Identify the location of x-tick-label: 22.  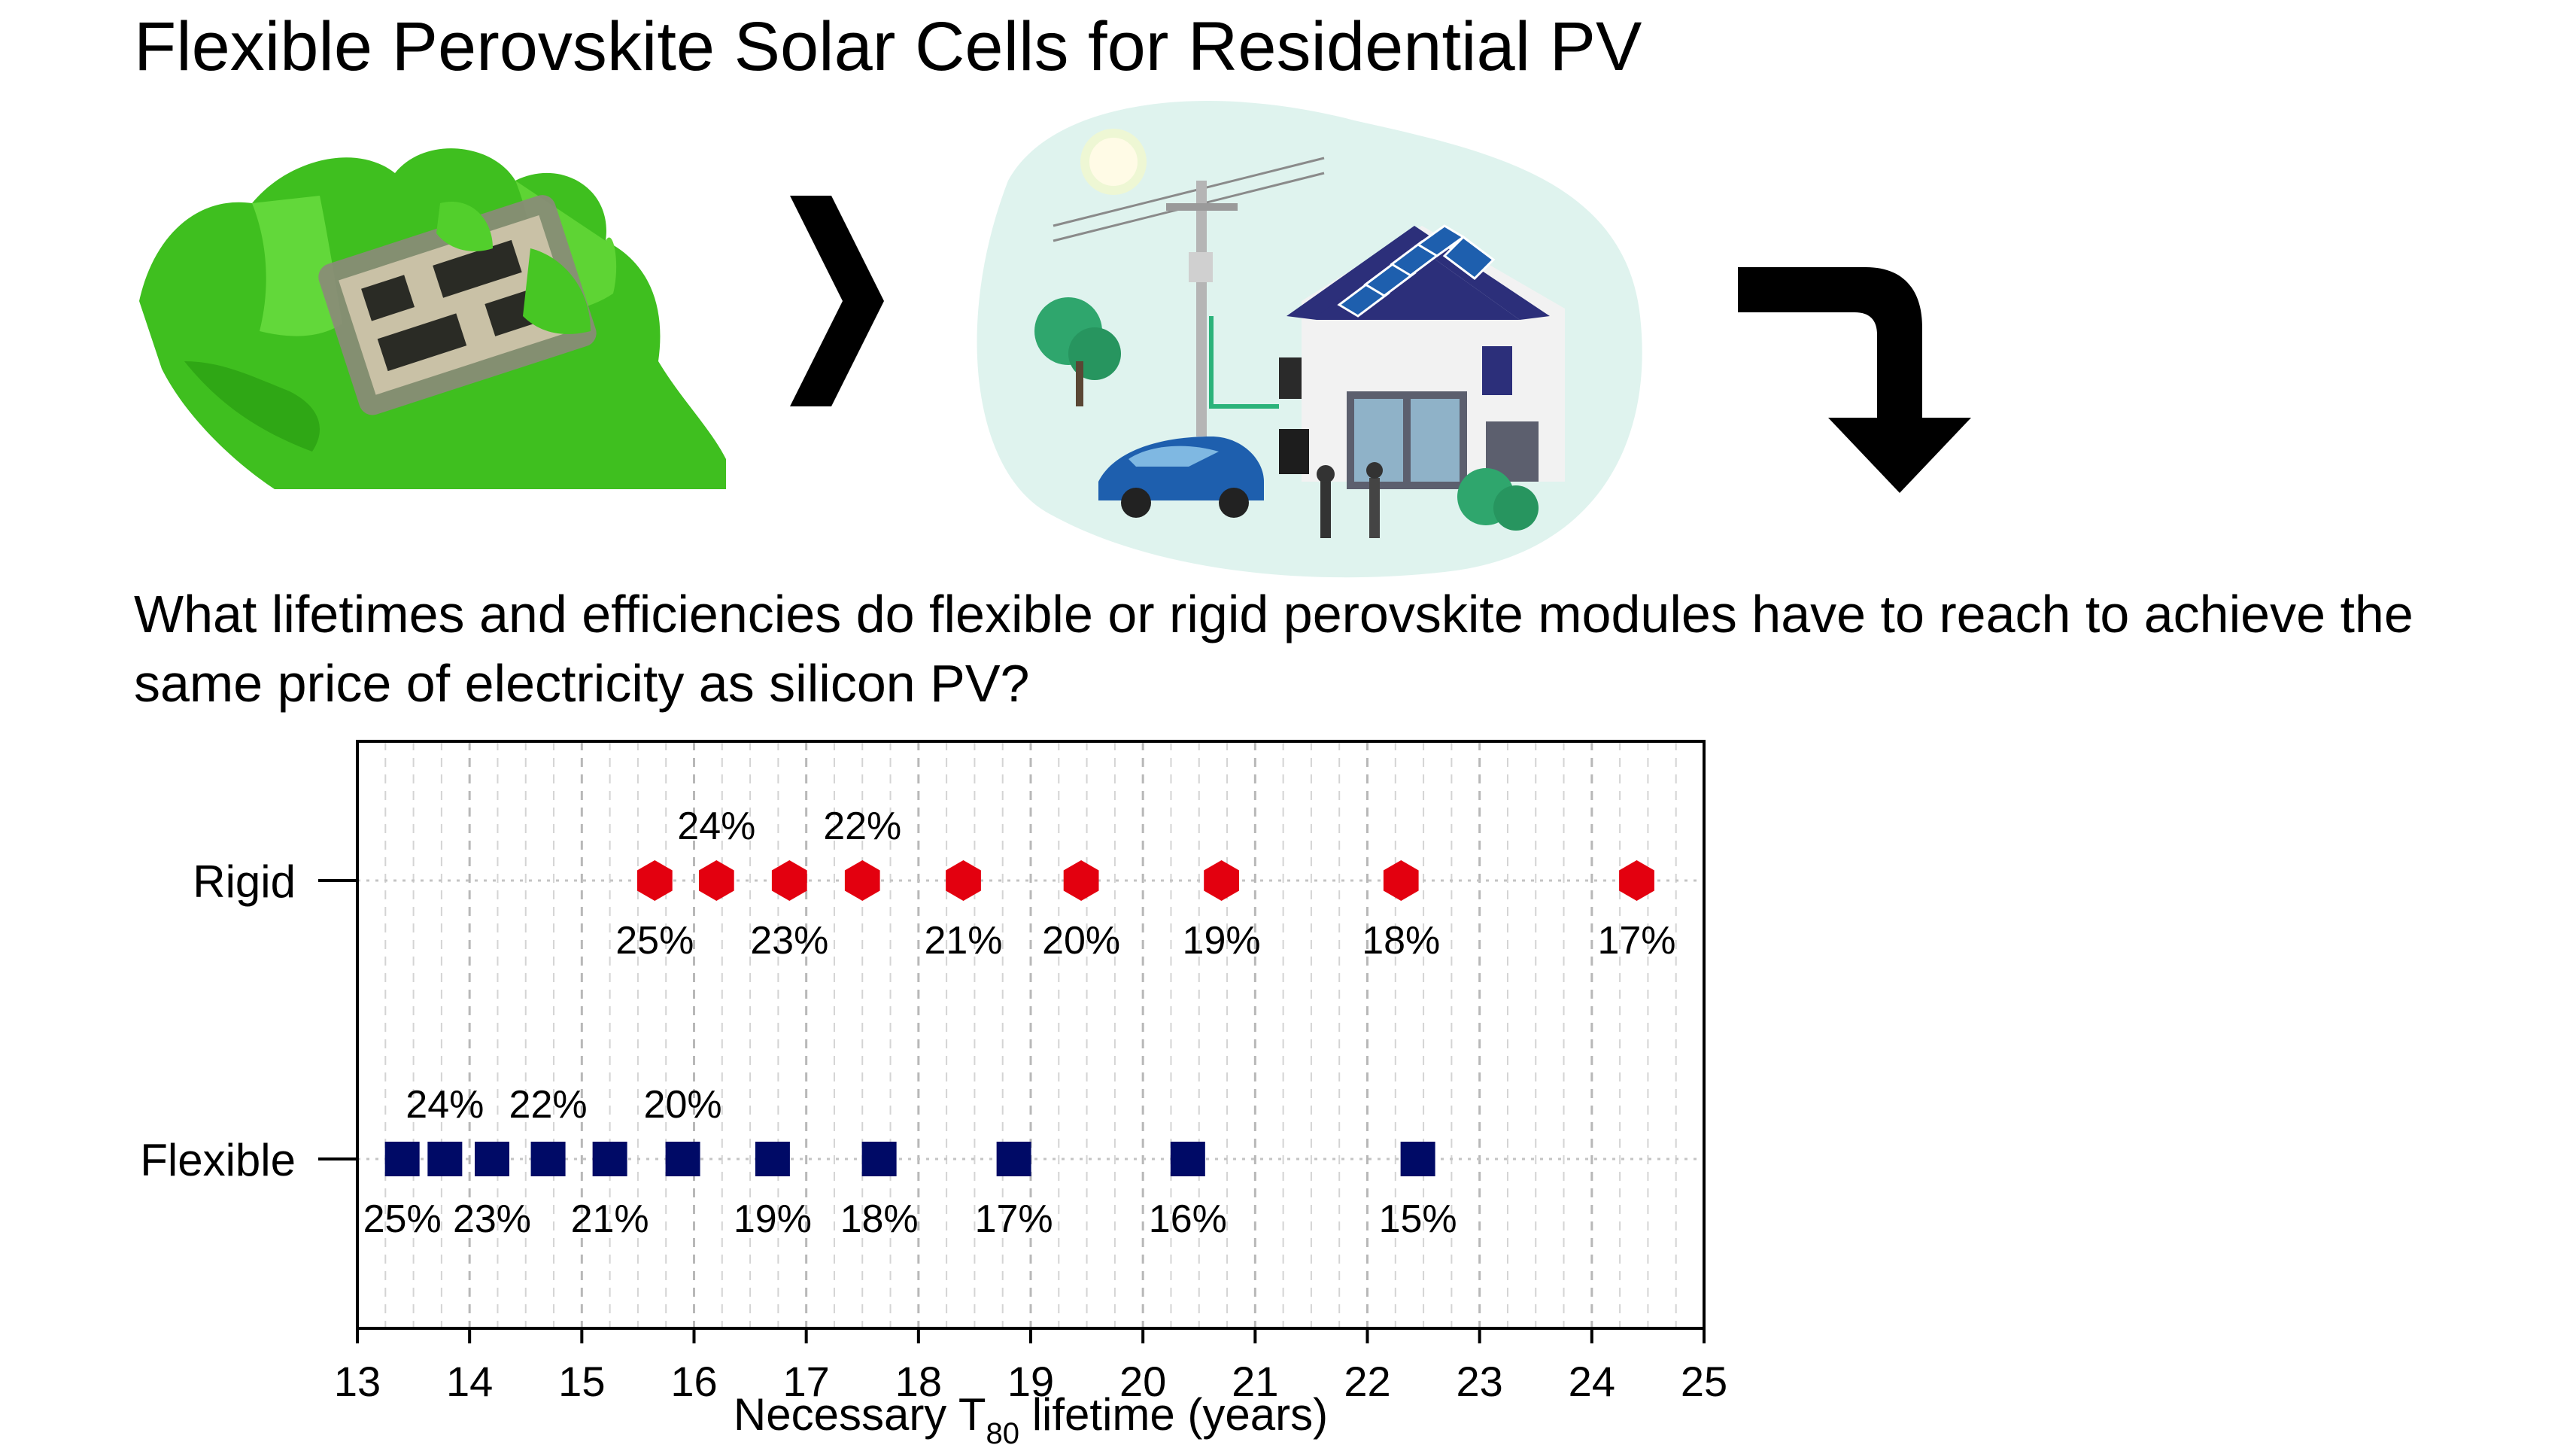
(1367, 1381).